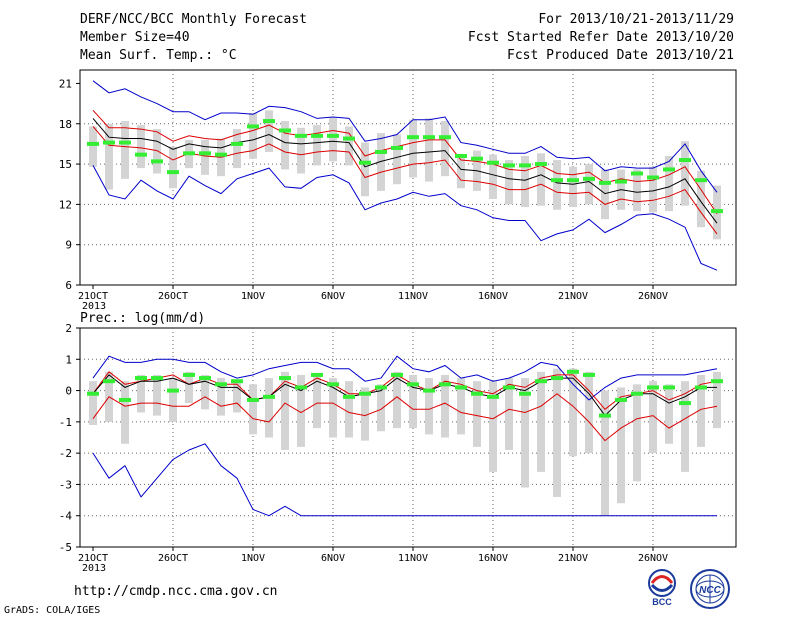 Image resolution: width=800 pixels, height=618 pixels. I want to click on bcc-logo-text: BCC, so click(662, 602).